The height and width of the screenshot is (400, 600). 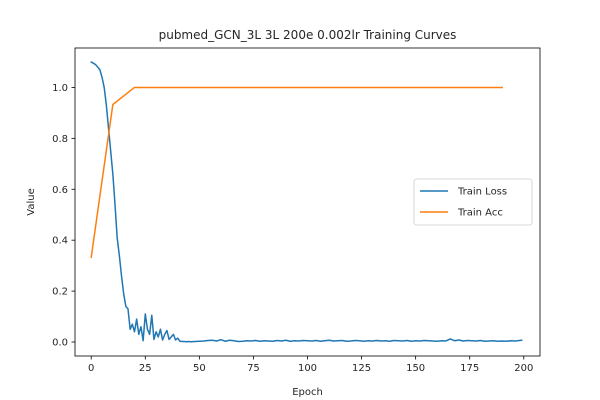 What do you see at coordinates (361, 368) in the screenshot?
I see `x-tick-label: 125` at bounding box center [361, 368].